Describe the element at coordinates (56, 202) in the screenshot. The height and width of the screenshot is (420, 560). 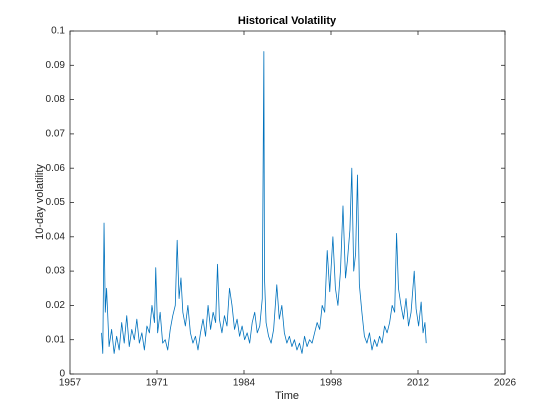
I see `y-tick-label: 0.05` at that location.